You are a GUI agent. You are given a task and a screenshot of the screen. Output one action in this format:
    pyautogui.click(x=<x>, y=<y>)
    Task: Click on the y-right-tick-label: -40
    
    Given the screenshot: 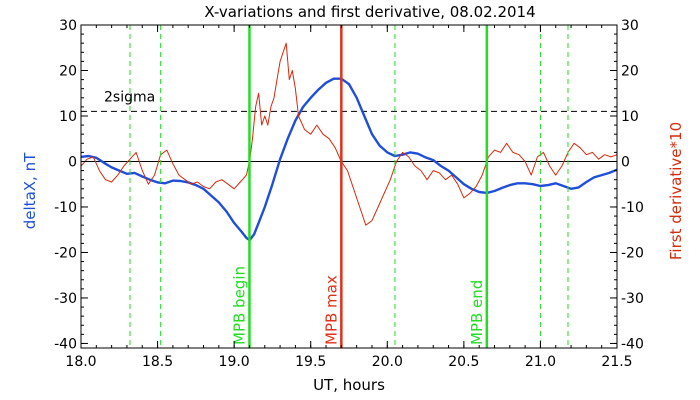 What is the action you would take?
    pyautogui.click(x=632, y=344)
    